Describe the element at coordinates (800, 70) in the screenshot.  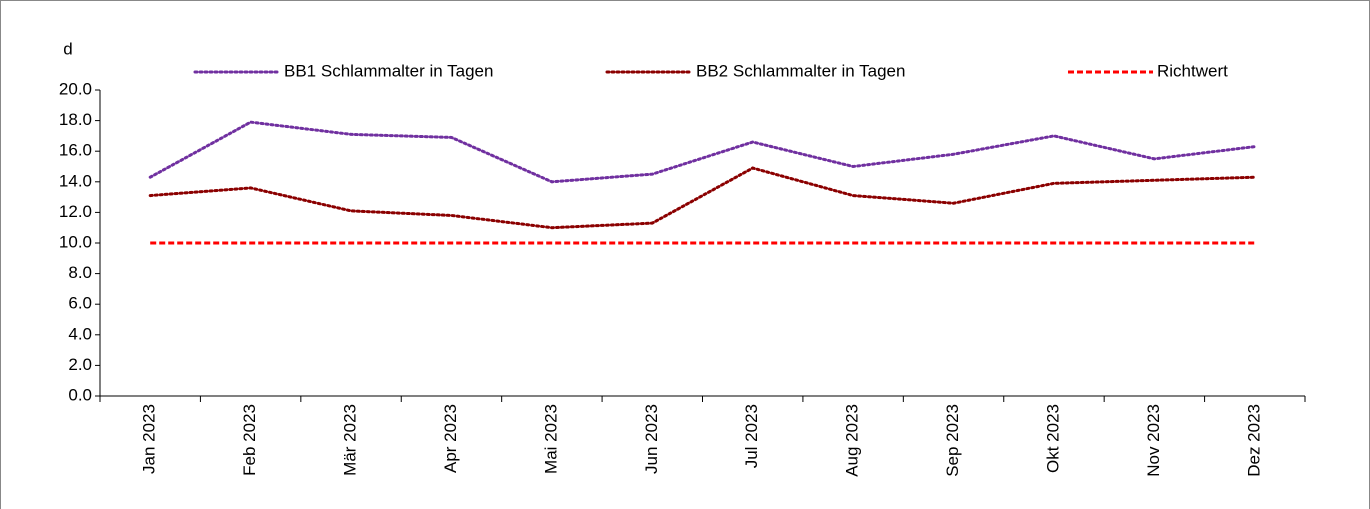
I see `legend-label: BB2 Schlammalter in Tagen` at that location.